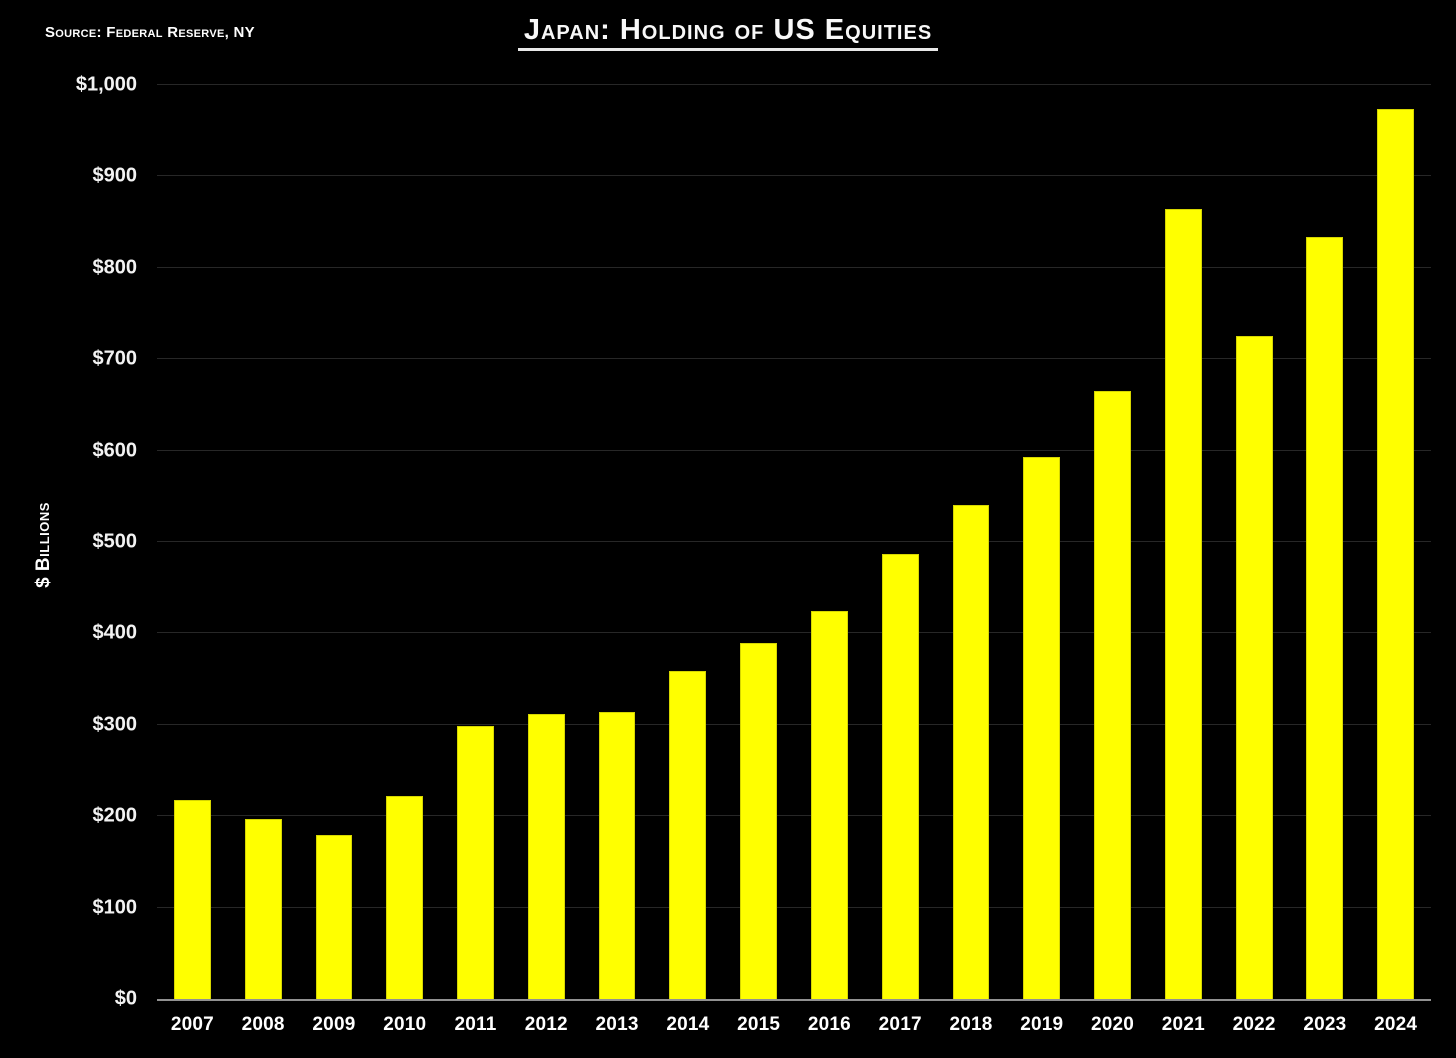  Describe the element at coordinates (115, 907) in the screenshot. I see `y-tick-label: $100` at that location.